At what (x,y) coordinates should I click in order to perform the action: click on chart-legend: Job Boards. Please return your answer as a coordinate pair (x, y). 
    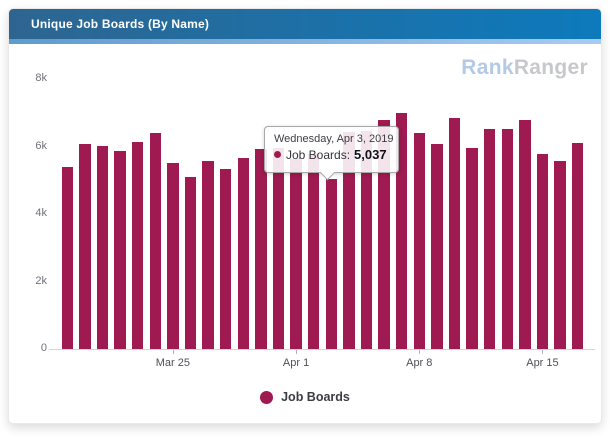
    Looking at the image, I should click on (305, 397).